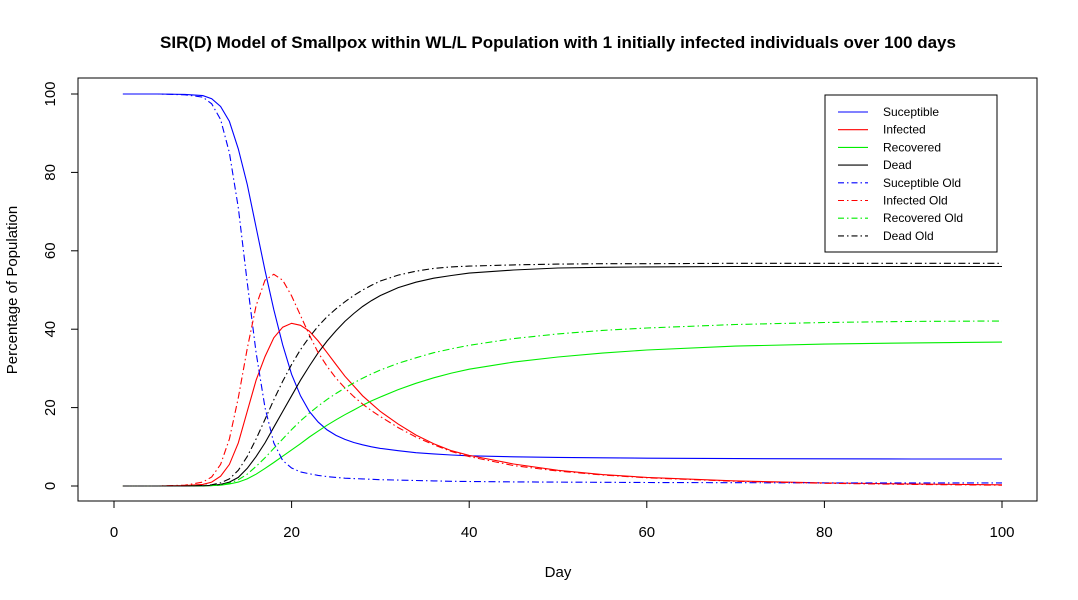 The height and width of the screenshot is (600, 1078). What do you see at coordinates (1001, 532) in the screenshot?
I see `x-tick-label: 100` at bounding box center [1001, 532].